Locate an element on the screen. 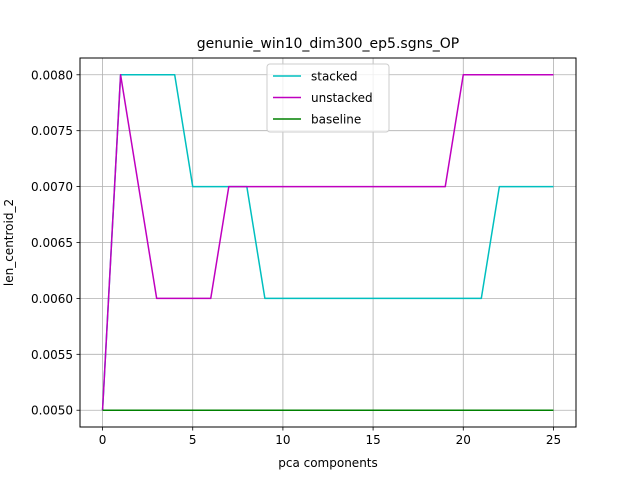  x-axis-ticks: 0 5 10 15 20 25 is located at coordinates (330, 437).